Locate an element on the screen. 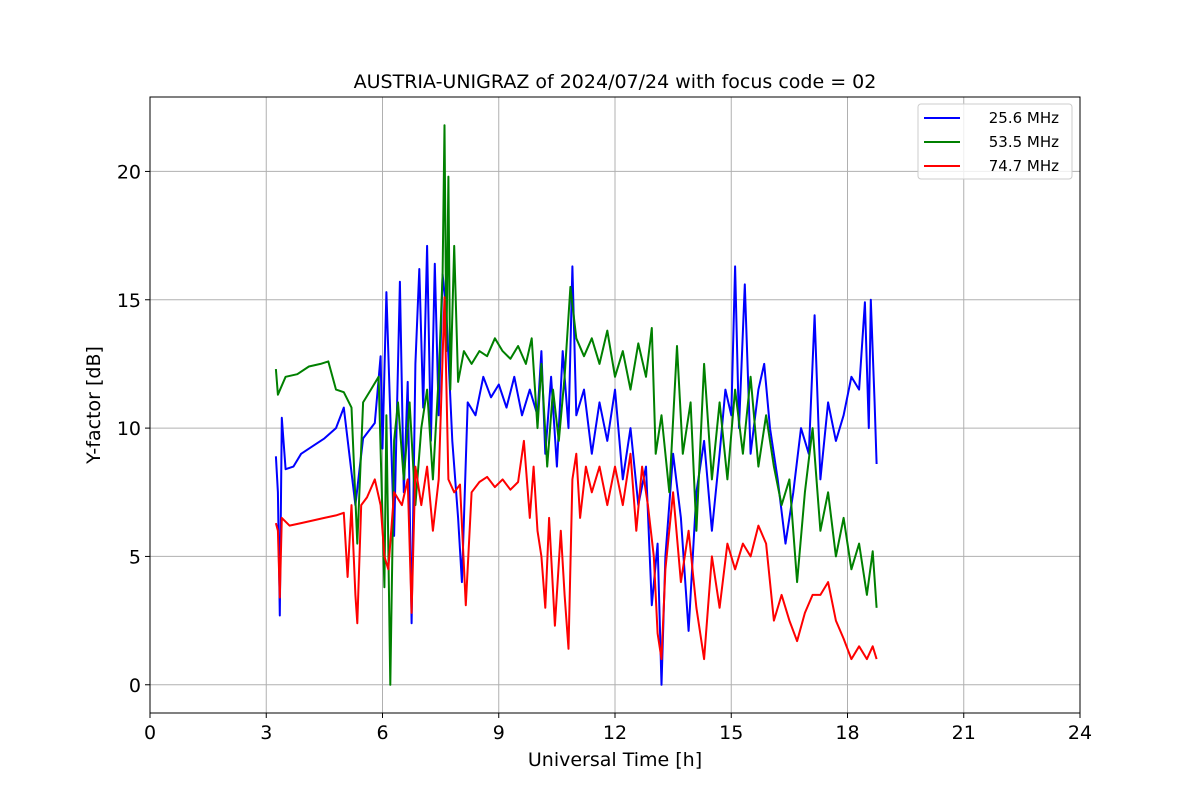  x-tick-label: 3 is located at coordinates (266, 733).